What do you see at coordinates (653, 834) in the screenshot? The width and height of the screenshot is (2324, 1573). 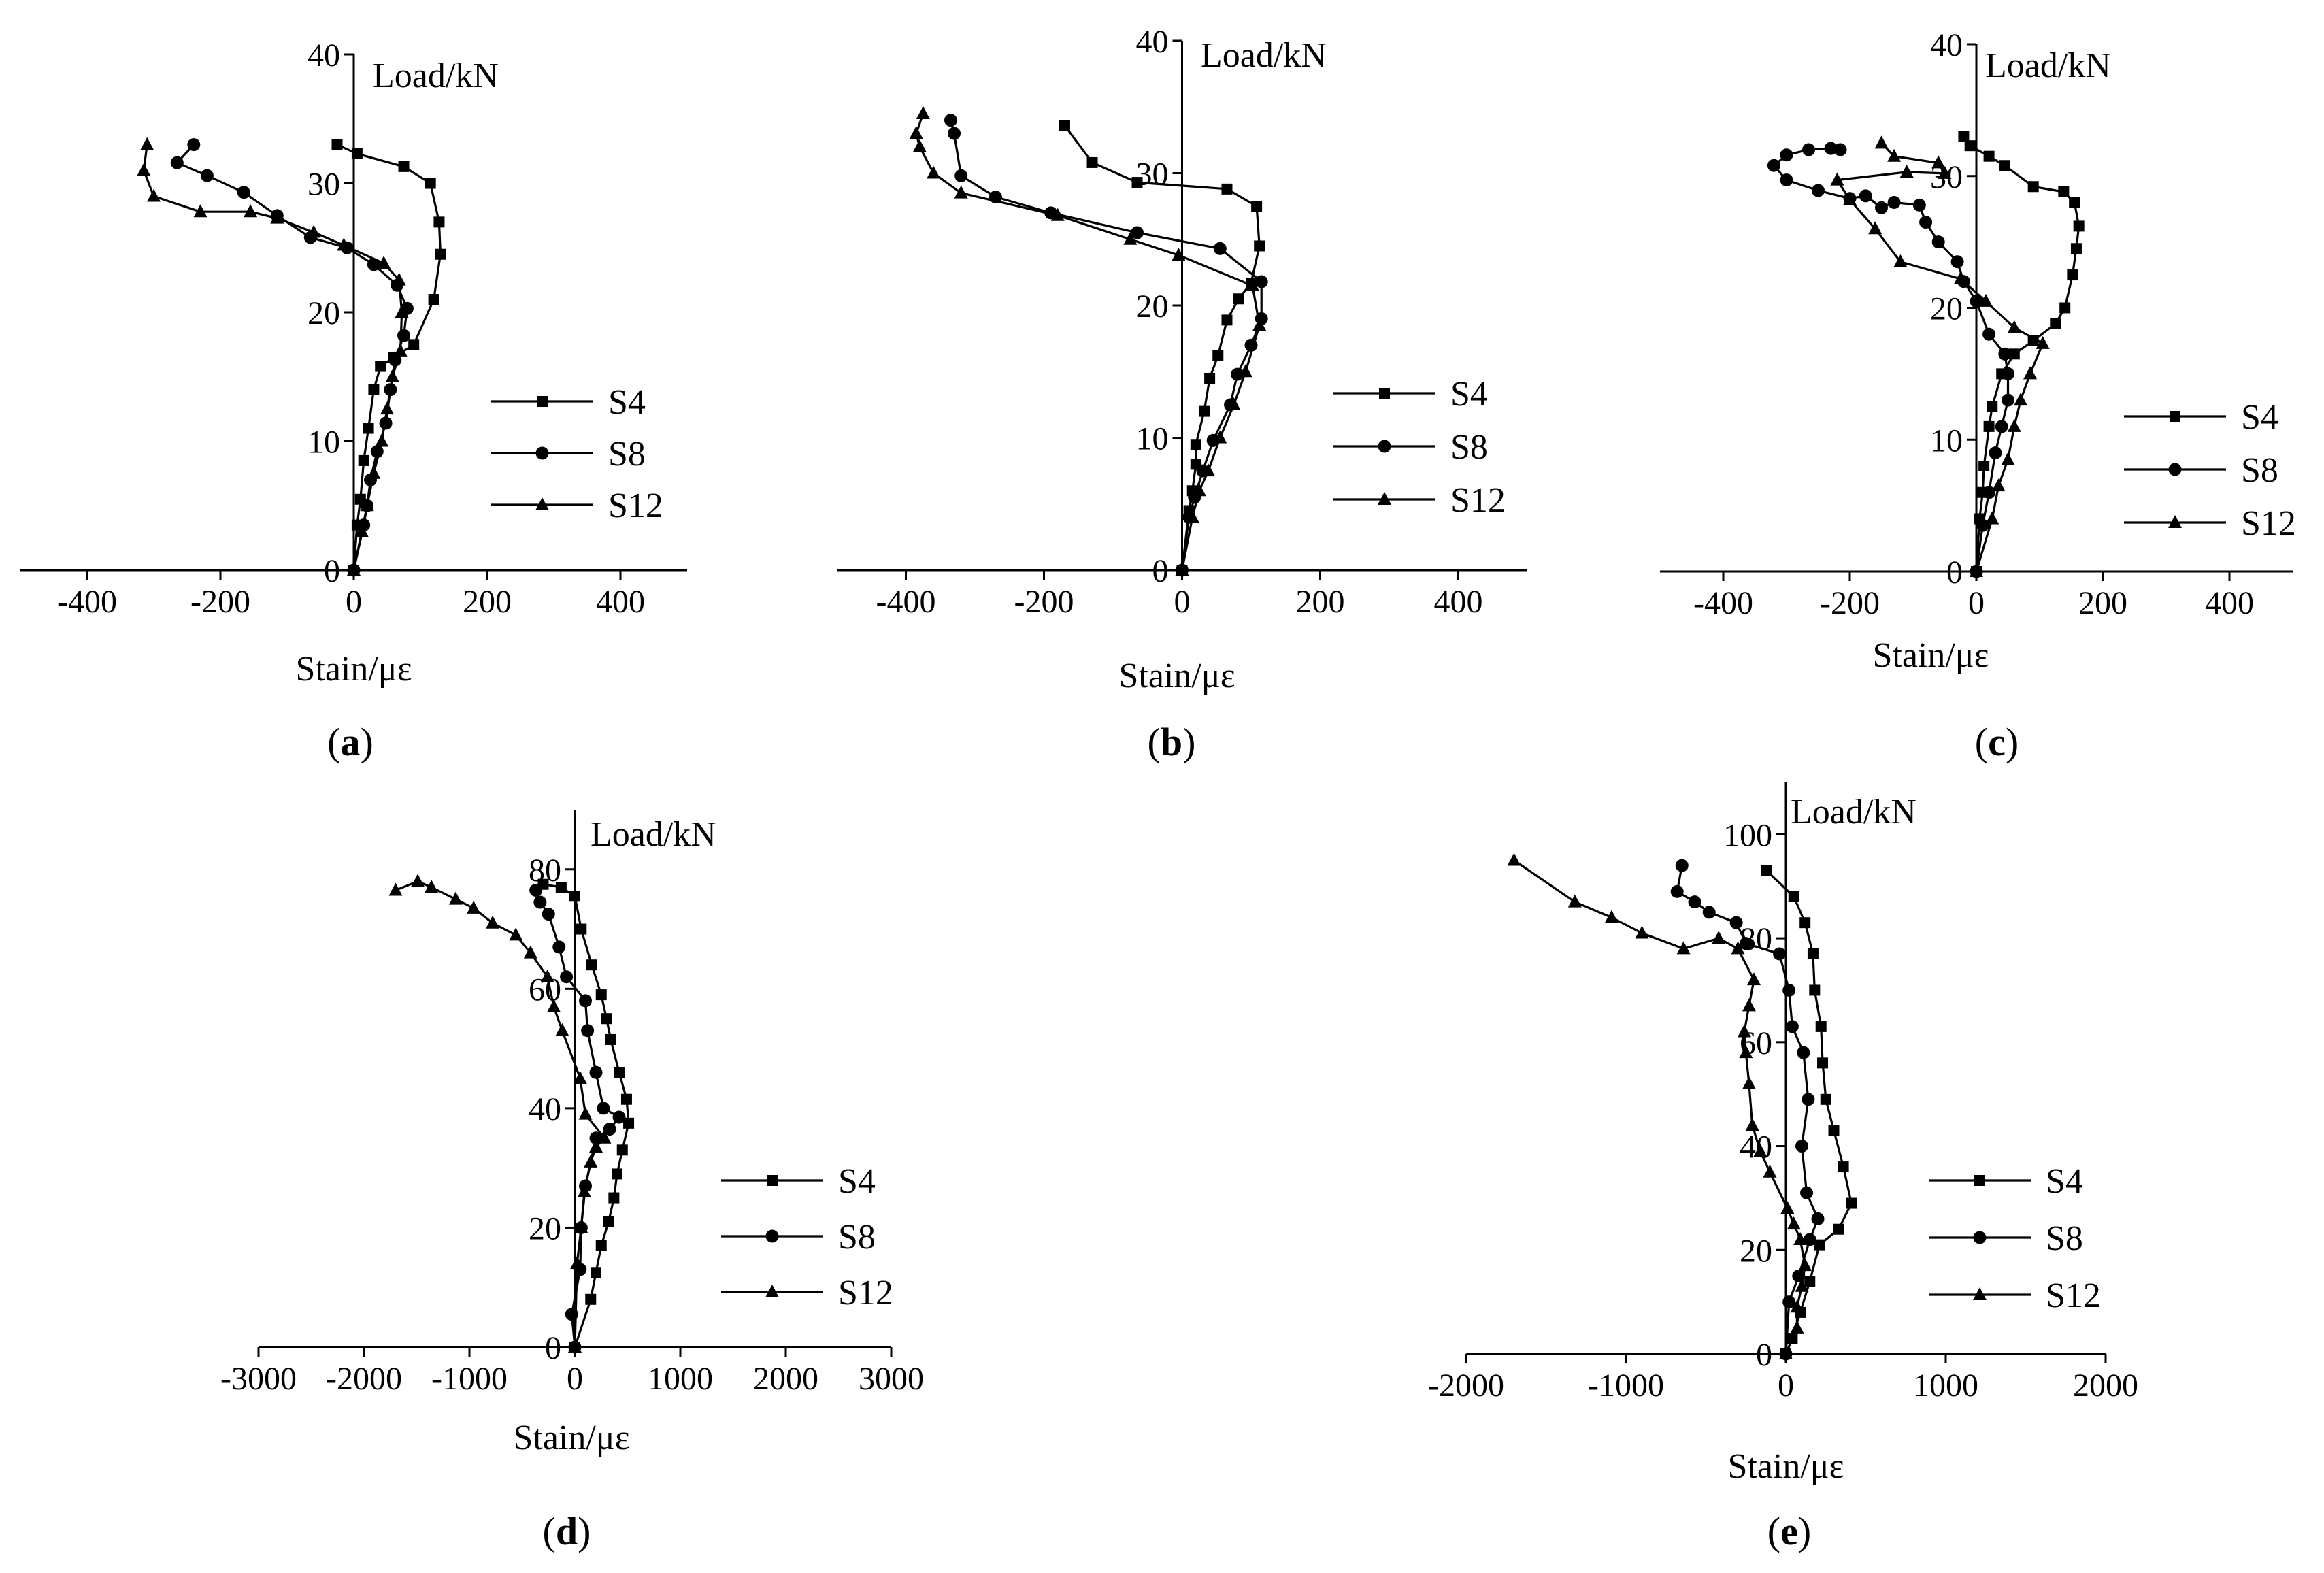 I see `y-axis-title: Load/kN` at bounding box center [653, 834].